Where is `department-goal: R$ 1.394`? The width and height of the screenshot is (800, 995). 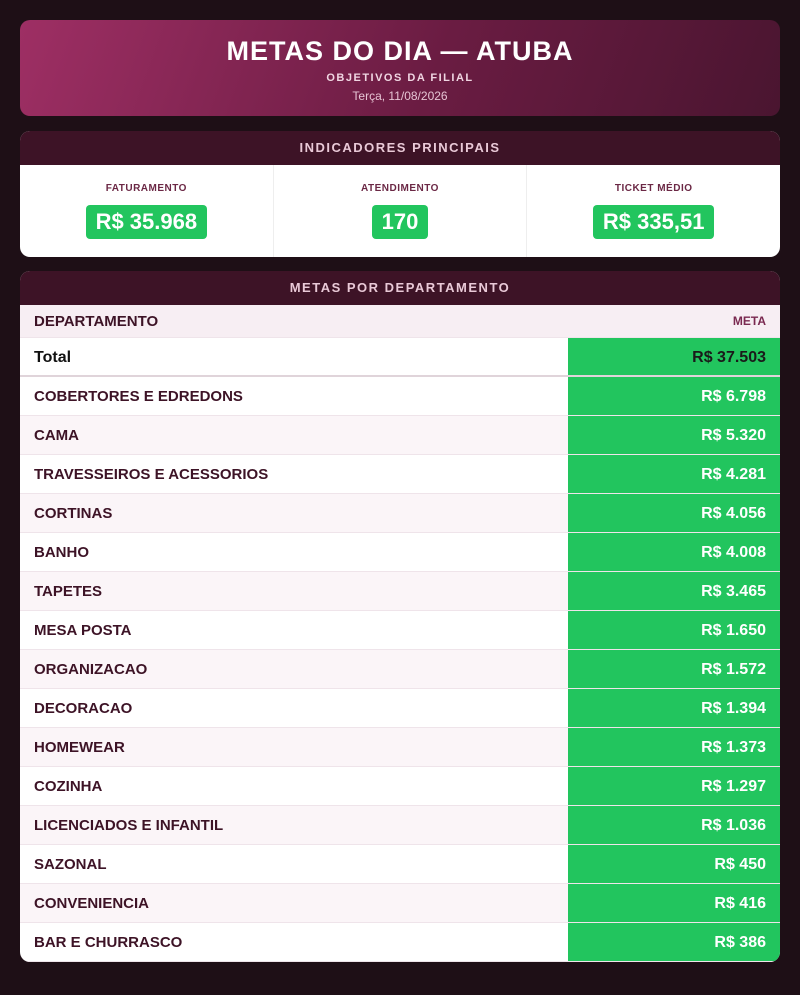
department-goal: R$ 1.394 is located at coordinates (674, 708).